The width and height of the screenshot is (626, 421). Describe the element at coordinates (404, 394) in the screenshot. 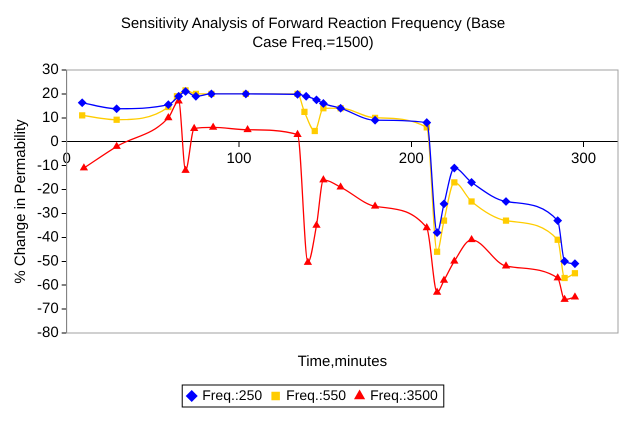

I see `legend-label: Freq.:3500` at that location.